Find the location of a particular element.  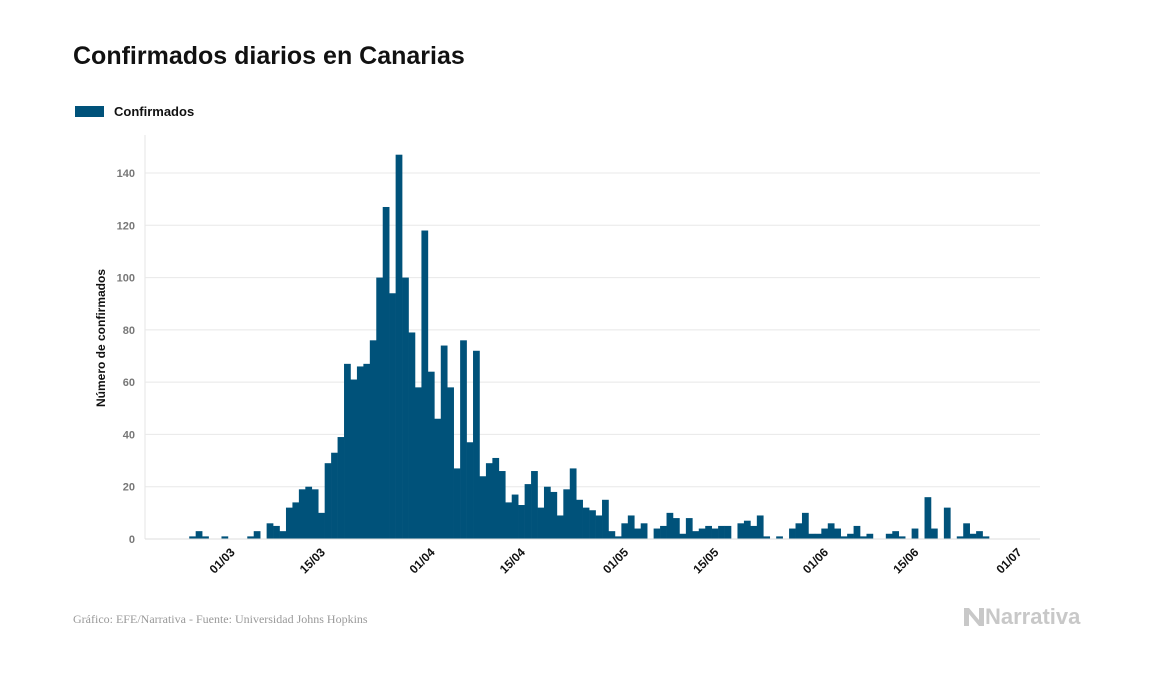

legend: Confirmados is located at coordinates (134, 111).